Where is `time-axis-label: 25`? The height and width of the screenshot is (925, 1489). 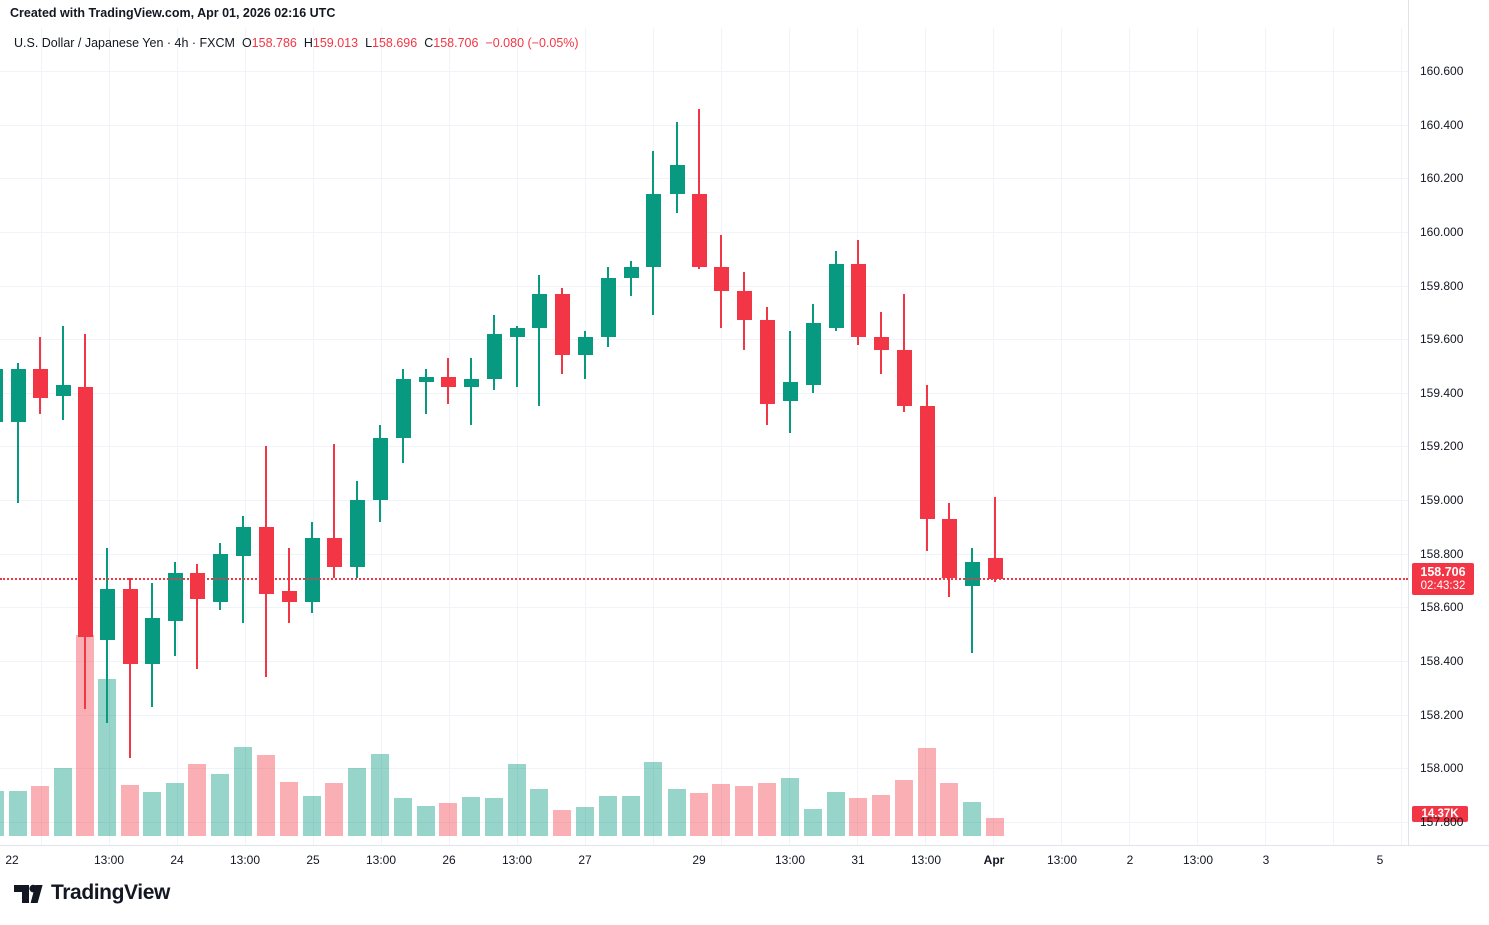
time-axis-label: 25 is located at coordinates (313, 860).